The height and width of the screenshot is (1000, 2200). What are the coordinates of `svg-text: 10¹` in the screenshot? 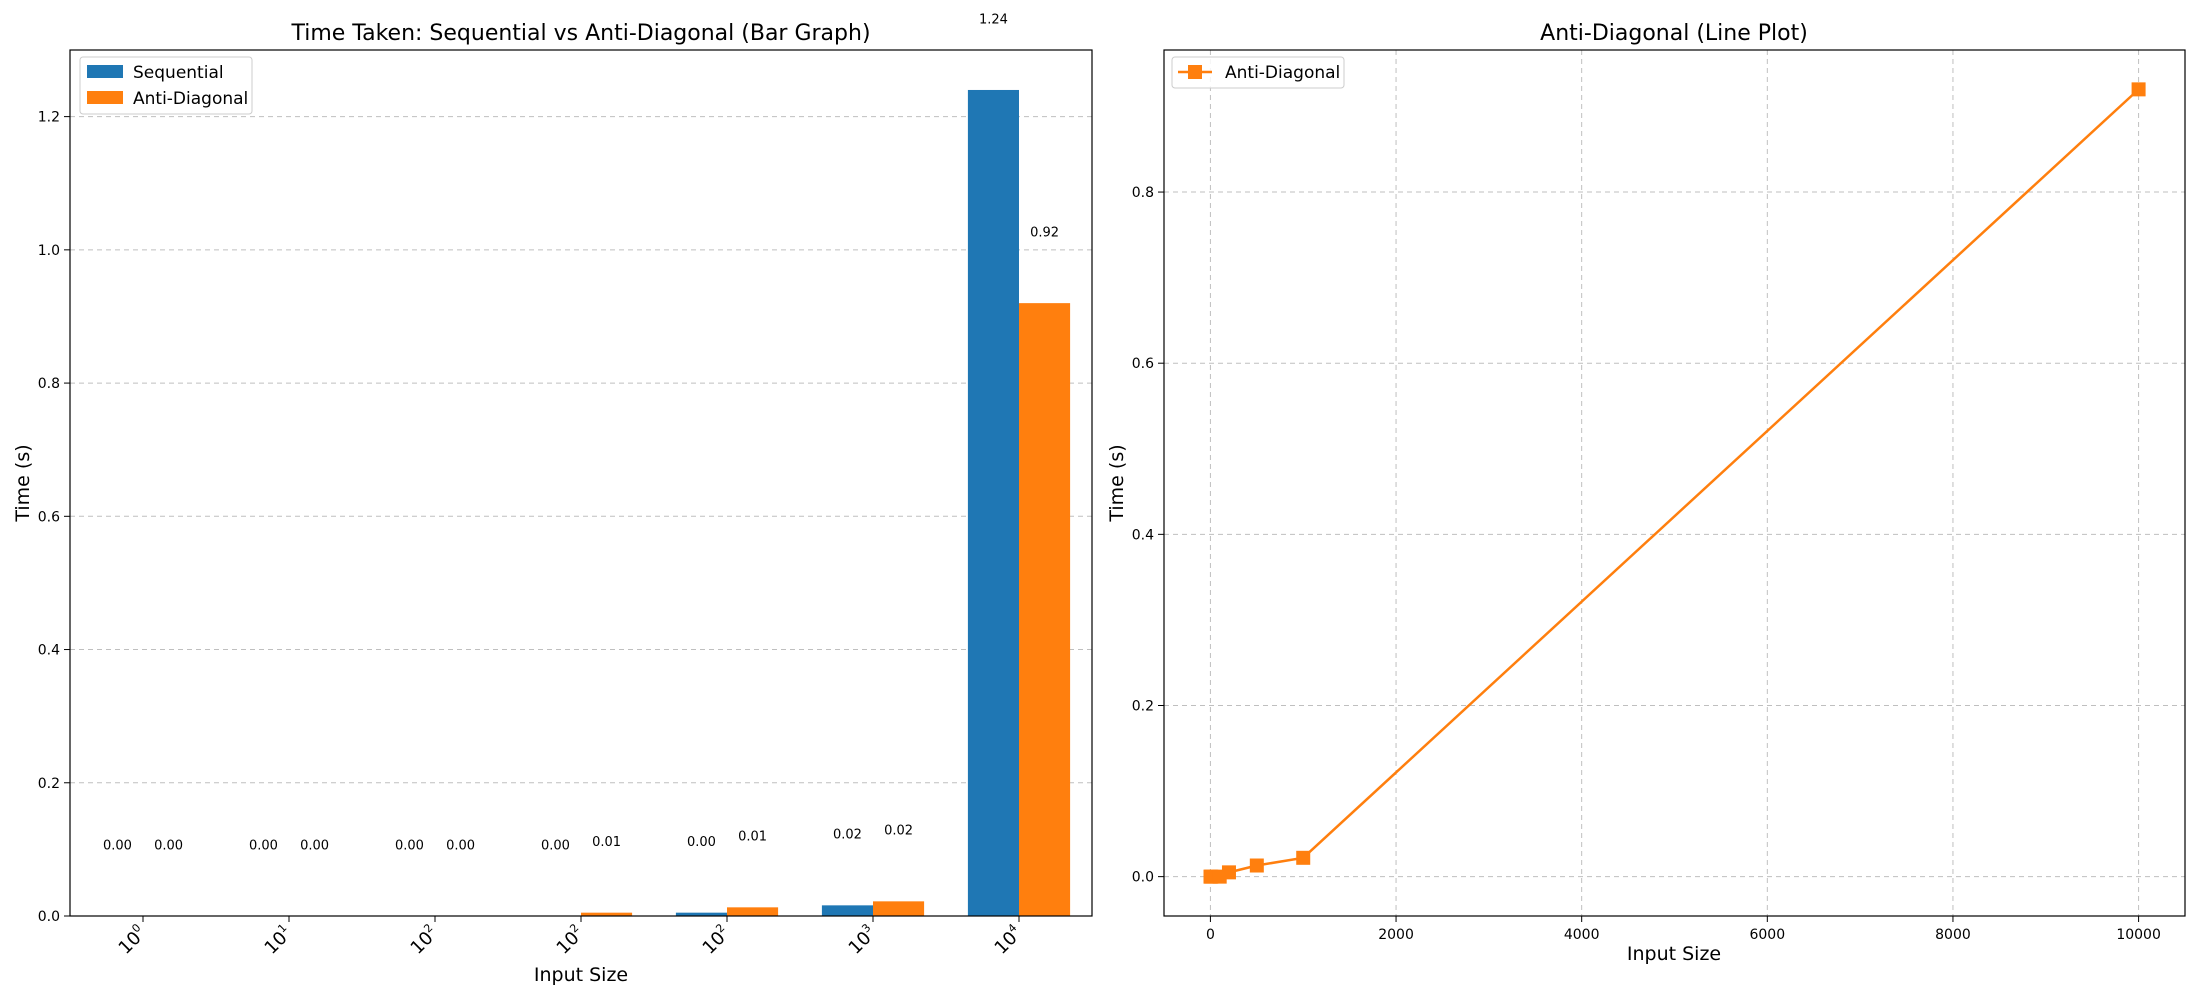 It's located at (277, 939).